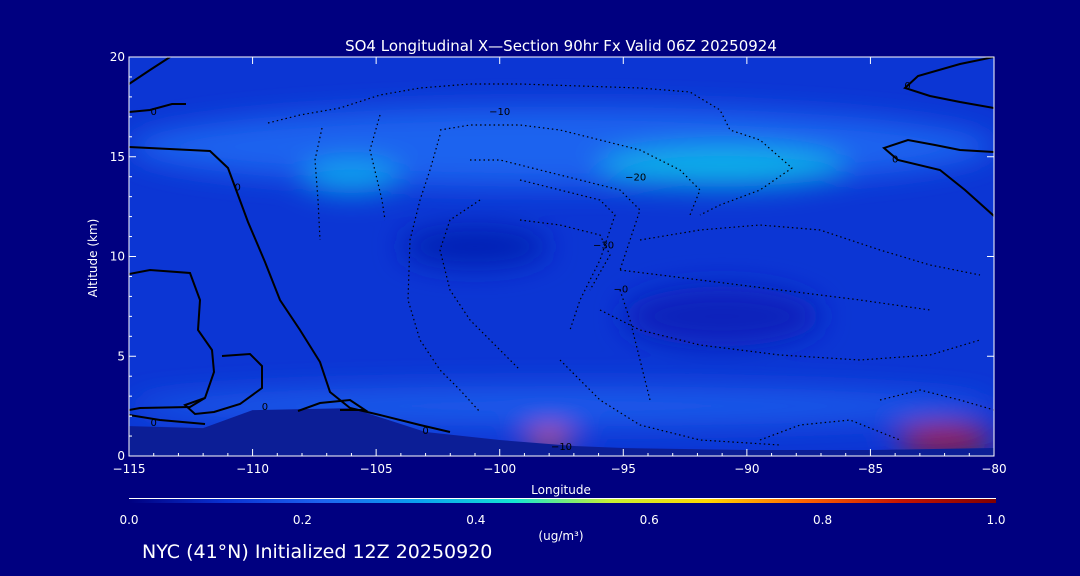 Image resolution: width=1080 pixels, height=576 pixels. I want to click on x-tick-label: −100, so click(499, 469).